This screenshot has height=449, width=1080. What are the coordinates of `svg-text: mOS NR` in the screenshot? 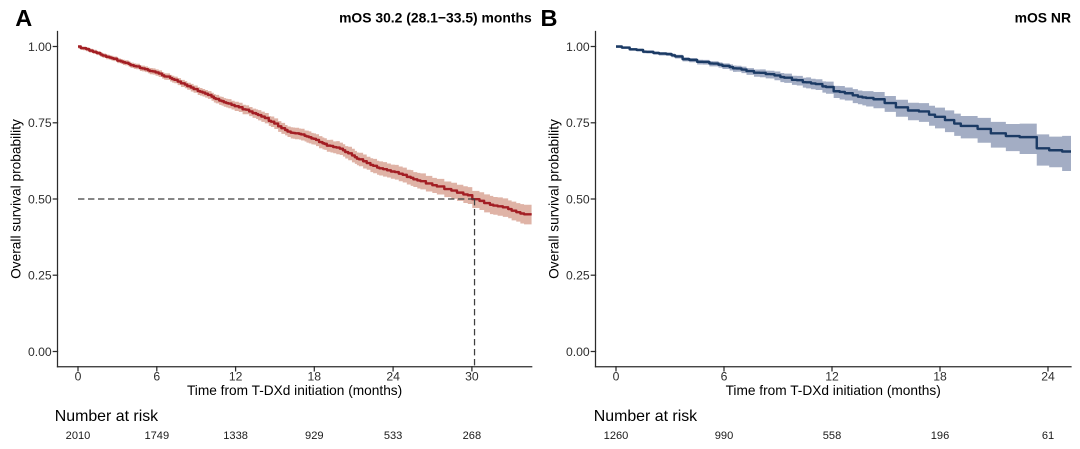 It's located at (1043, 18).